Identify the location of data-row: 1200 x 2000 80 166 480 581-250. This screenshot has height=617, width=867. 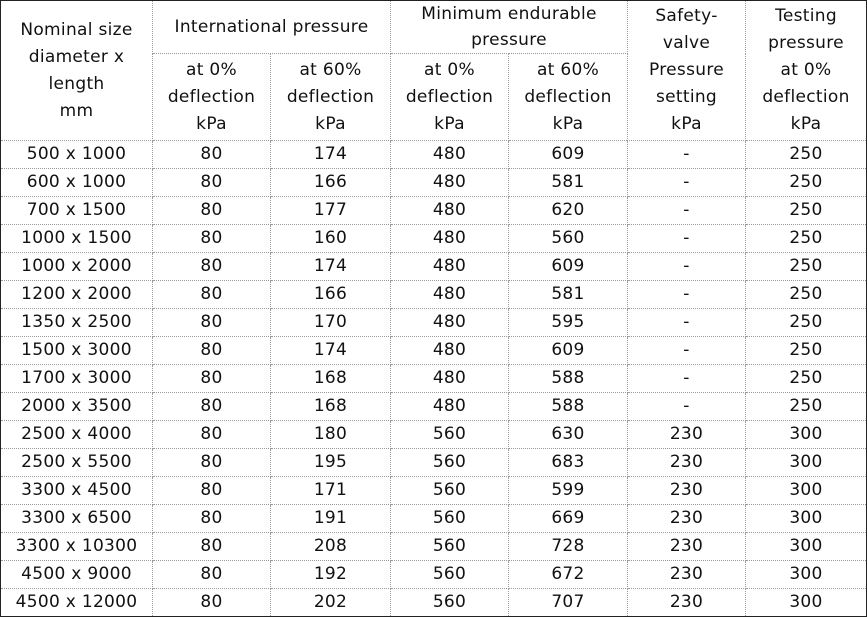
(433, 294).